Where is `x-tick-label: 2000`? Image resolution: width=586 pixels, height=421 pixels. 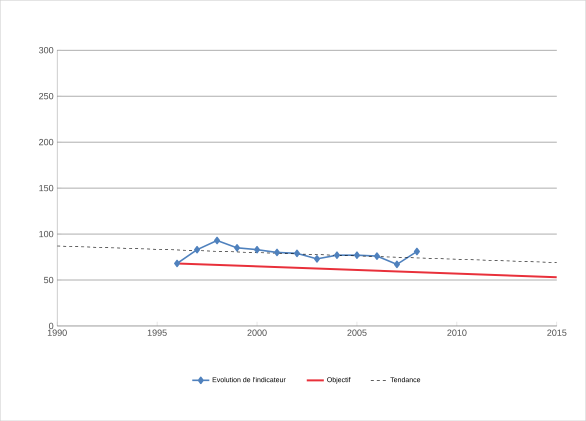 x-tick-label: 2000 is located at coordinates (257, 332).